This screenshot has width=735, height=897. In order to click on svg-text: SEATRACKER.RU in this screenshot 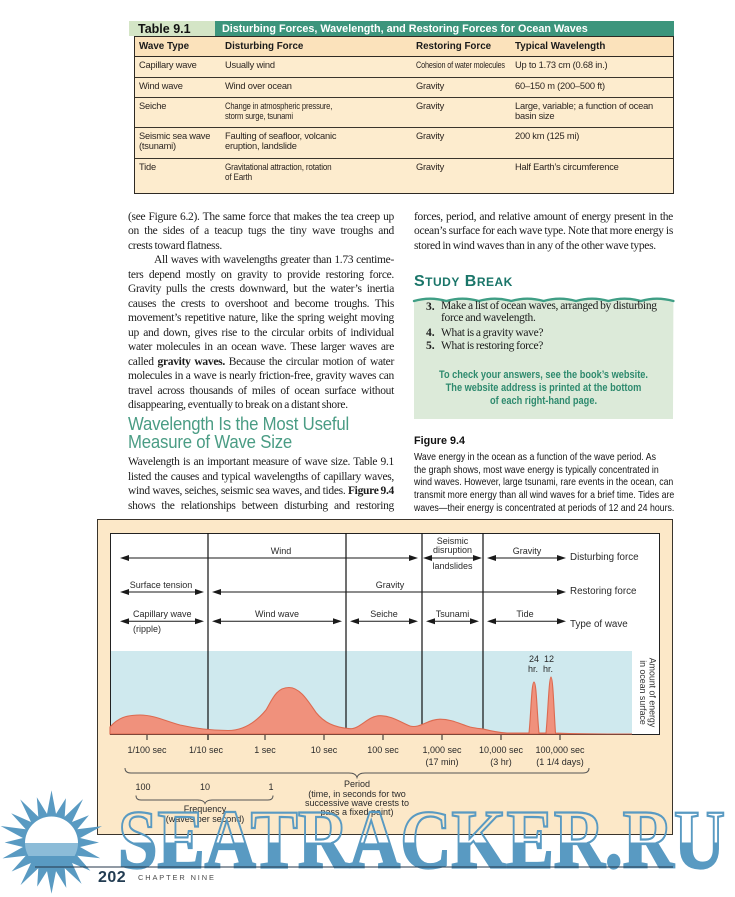, I will do `click(421, 840)`.